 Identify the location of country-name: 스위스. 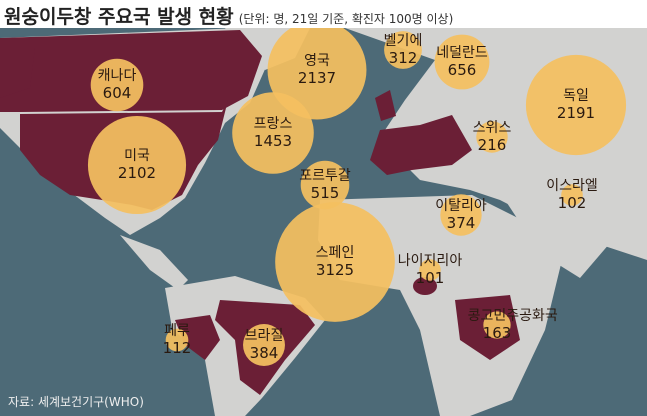
(492, 128).